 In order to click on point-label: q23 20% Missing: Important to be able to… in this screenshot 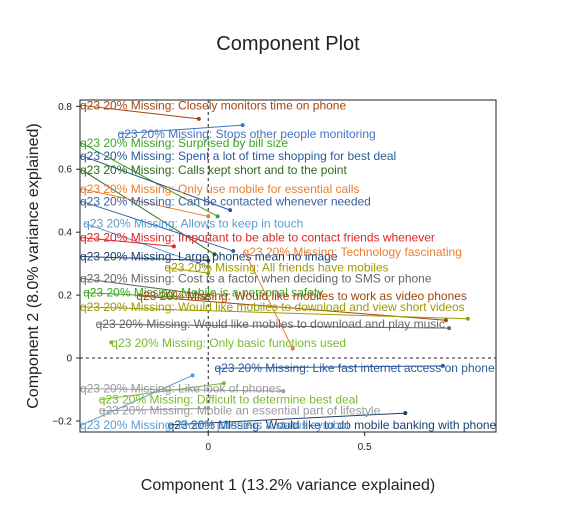, I will do `click(257, 238)`.